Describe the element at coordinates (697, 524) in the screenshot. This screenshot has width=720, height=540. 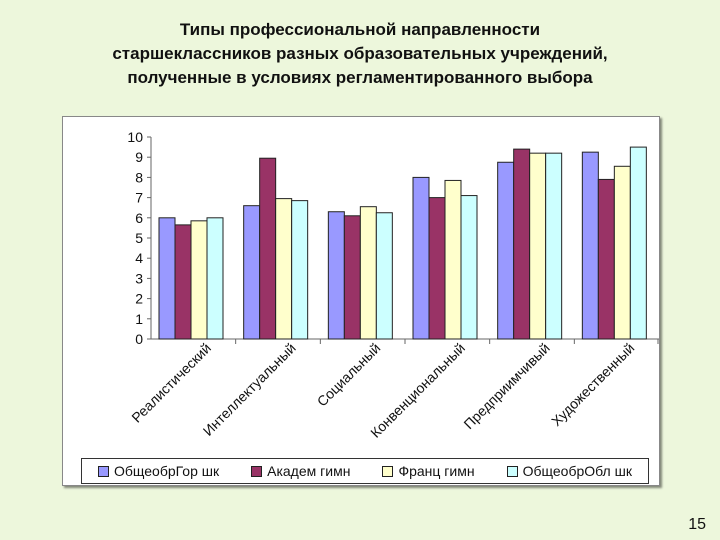
I see `page-number: 15` at that location.